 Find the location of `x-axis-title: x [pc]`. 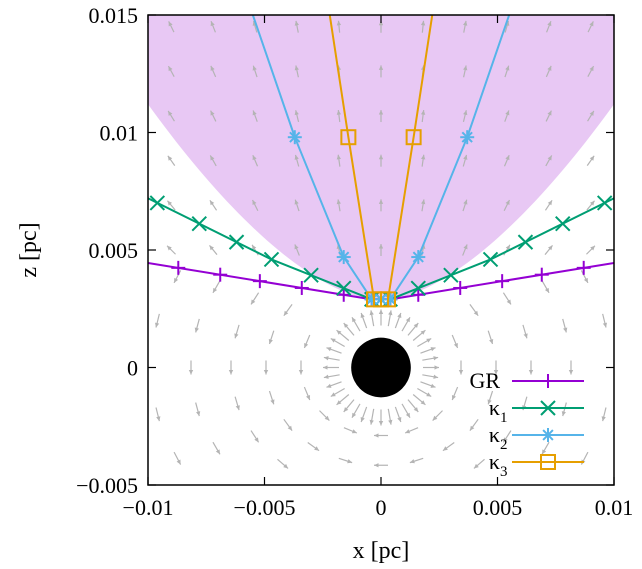

x-axis-title: x [pc] is located at coordinates (381, 551).